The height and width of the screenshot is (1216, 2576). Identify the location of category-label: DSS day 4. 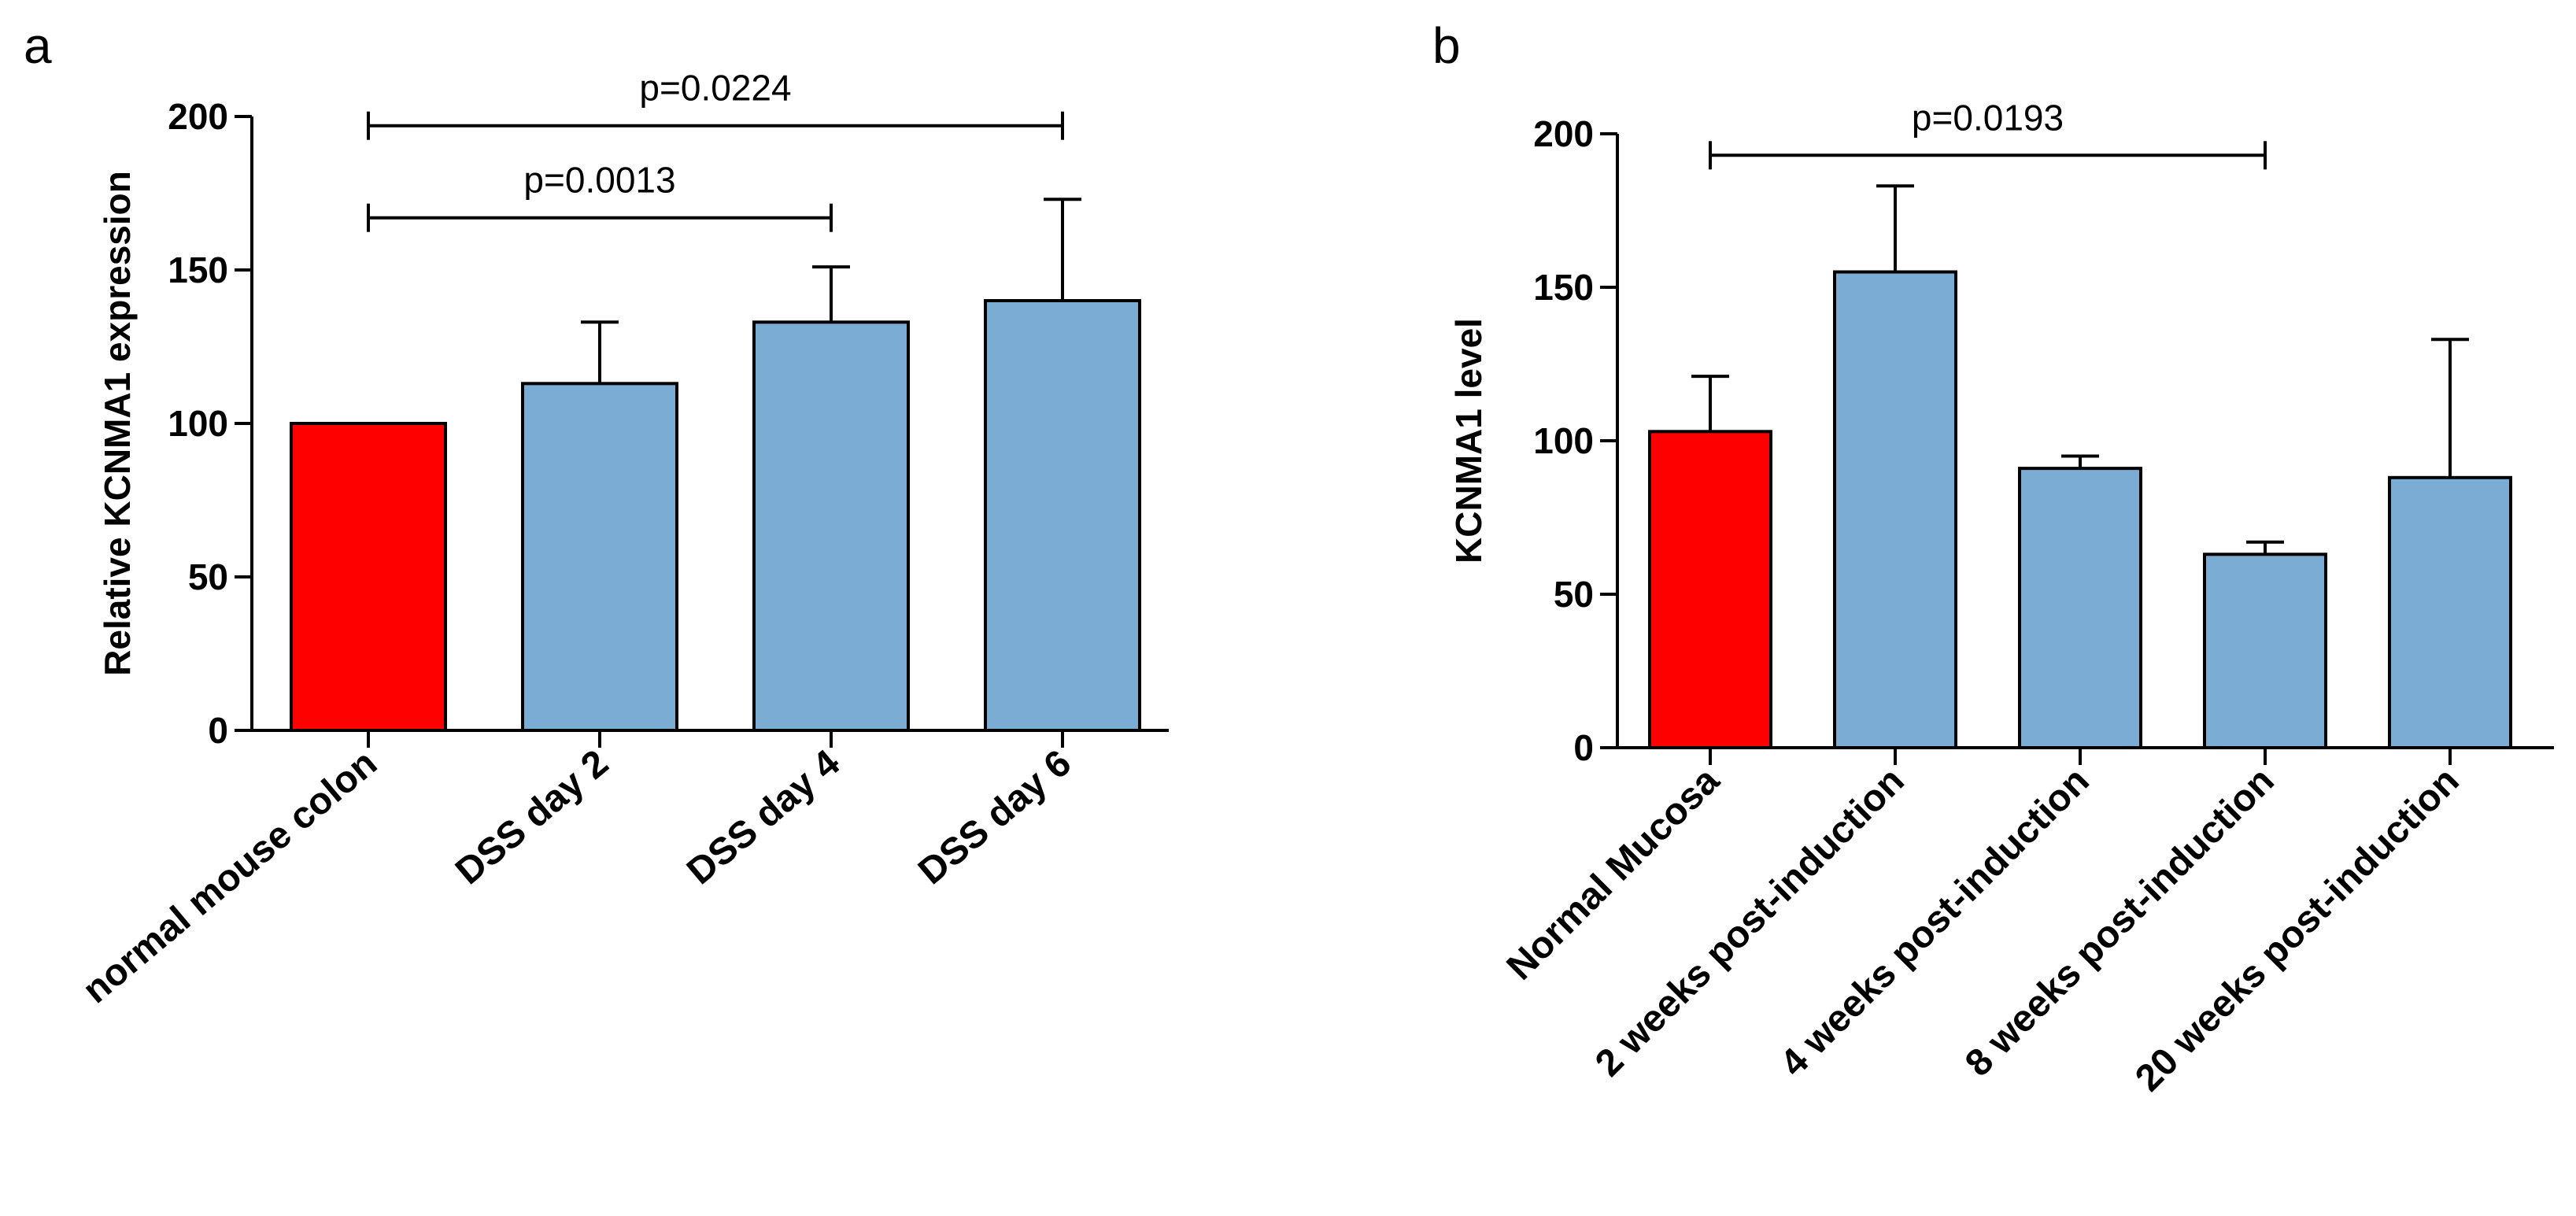
(763, 817).